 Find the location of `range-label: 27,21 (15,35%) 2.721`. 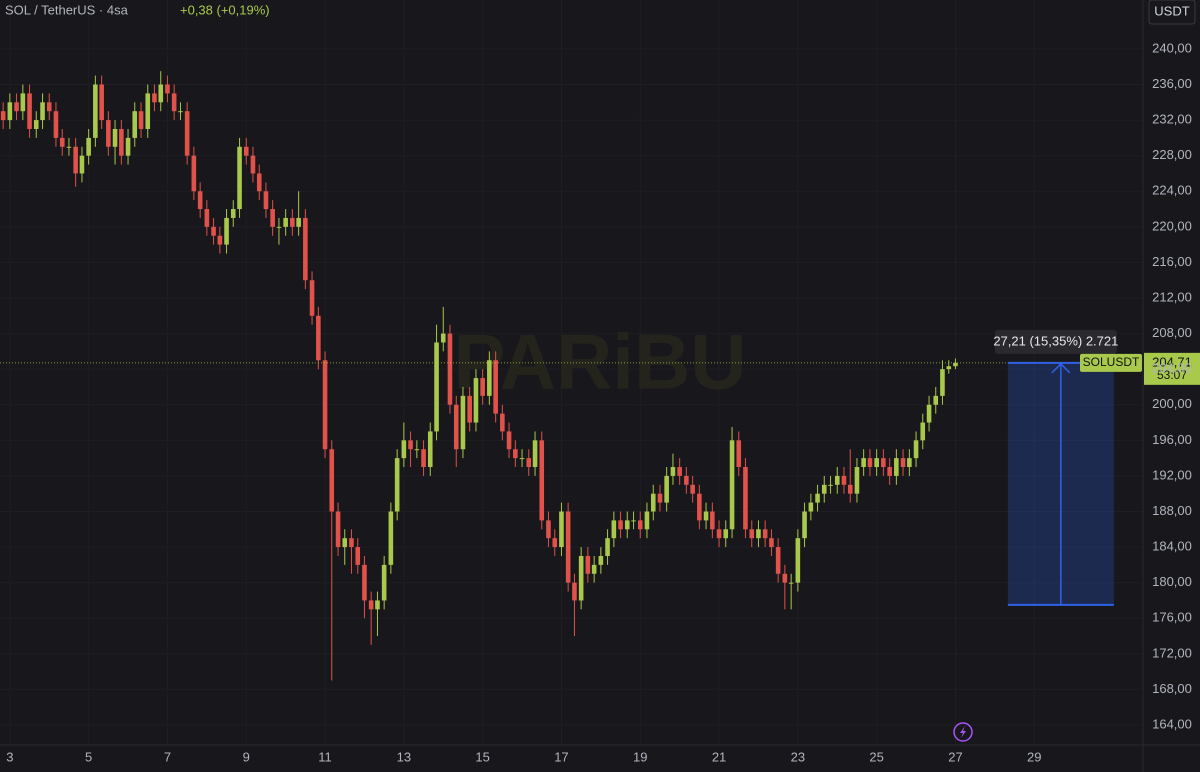

range-label: 27,21 (15,35%) 2.721 is located at coordinates (1055, 340).